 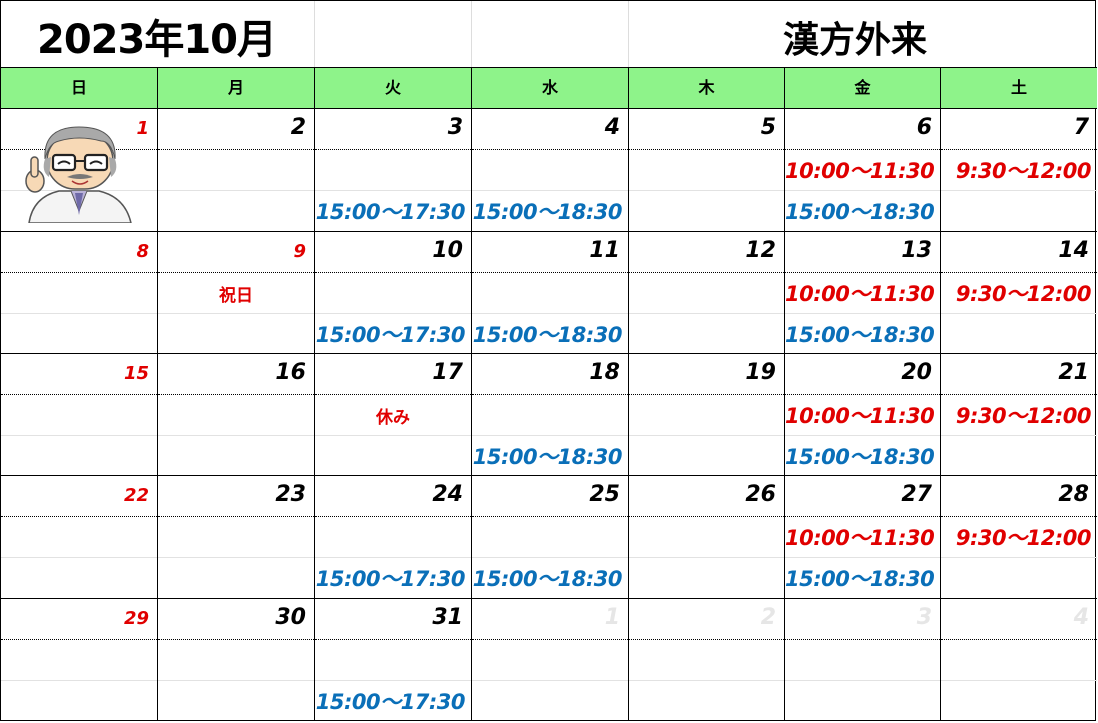 What do you see at coordinates (1019, 374) in the screenshot?
I see `day-number-row: 21` at bounding box center [1019, 374].